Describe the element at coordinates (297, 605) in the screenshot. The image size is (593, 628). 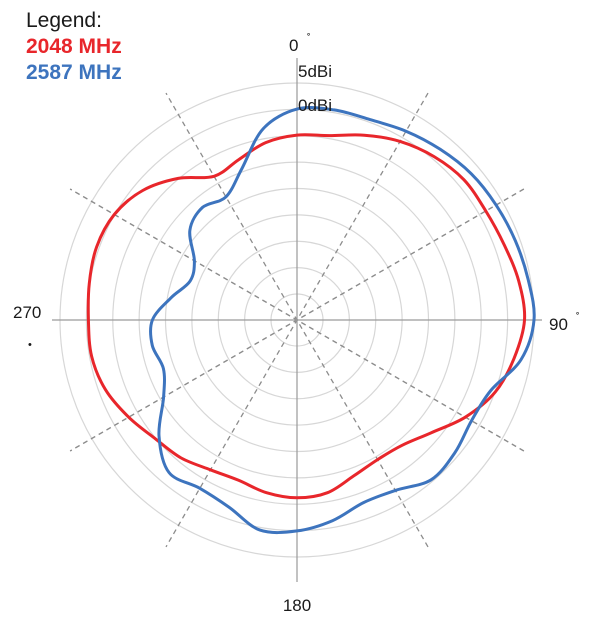
I see `angle-label-180: 180` at that location.